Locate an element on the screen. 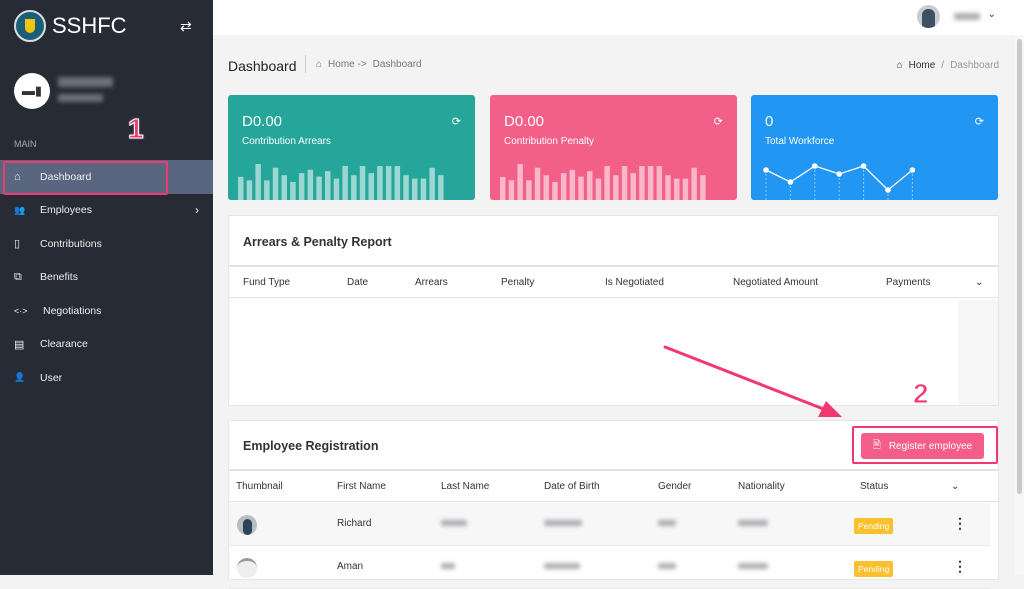 This screenshot has height=589, width=1024. company-avatar: ▬▮ is located at coordinates (32, 91).